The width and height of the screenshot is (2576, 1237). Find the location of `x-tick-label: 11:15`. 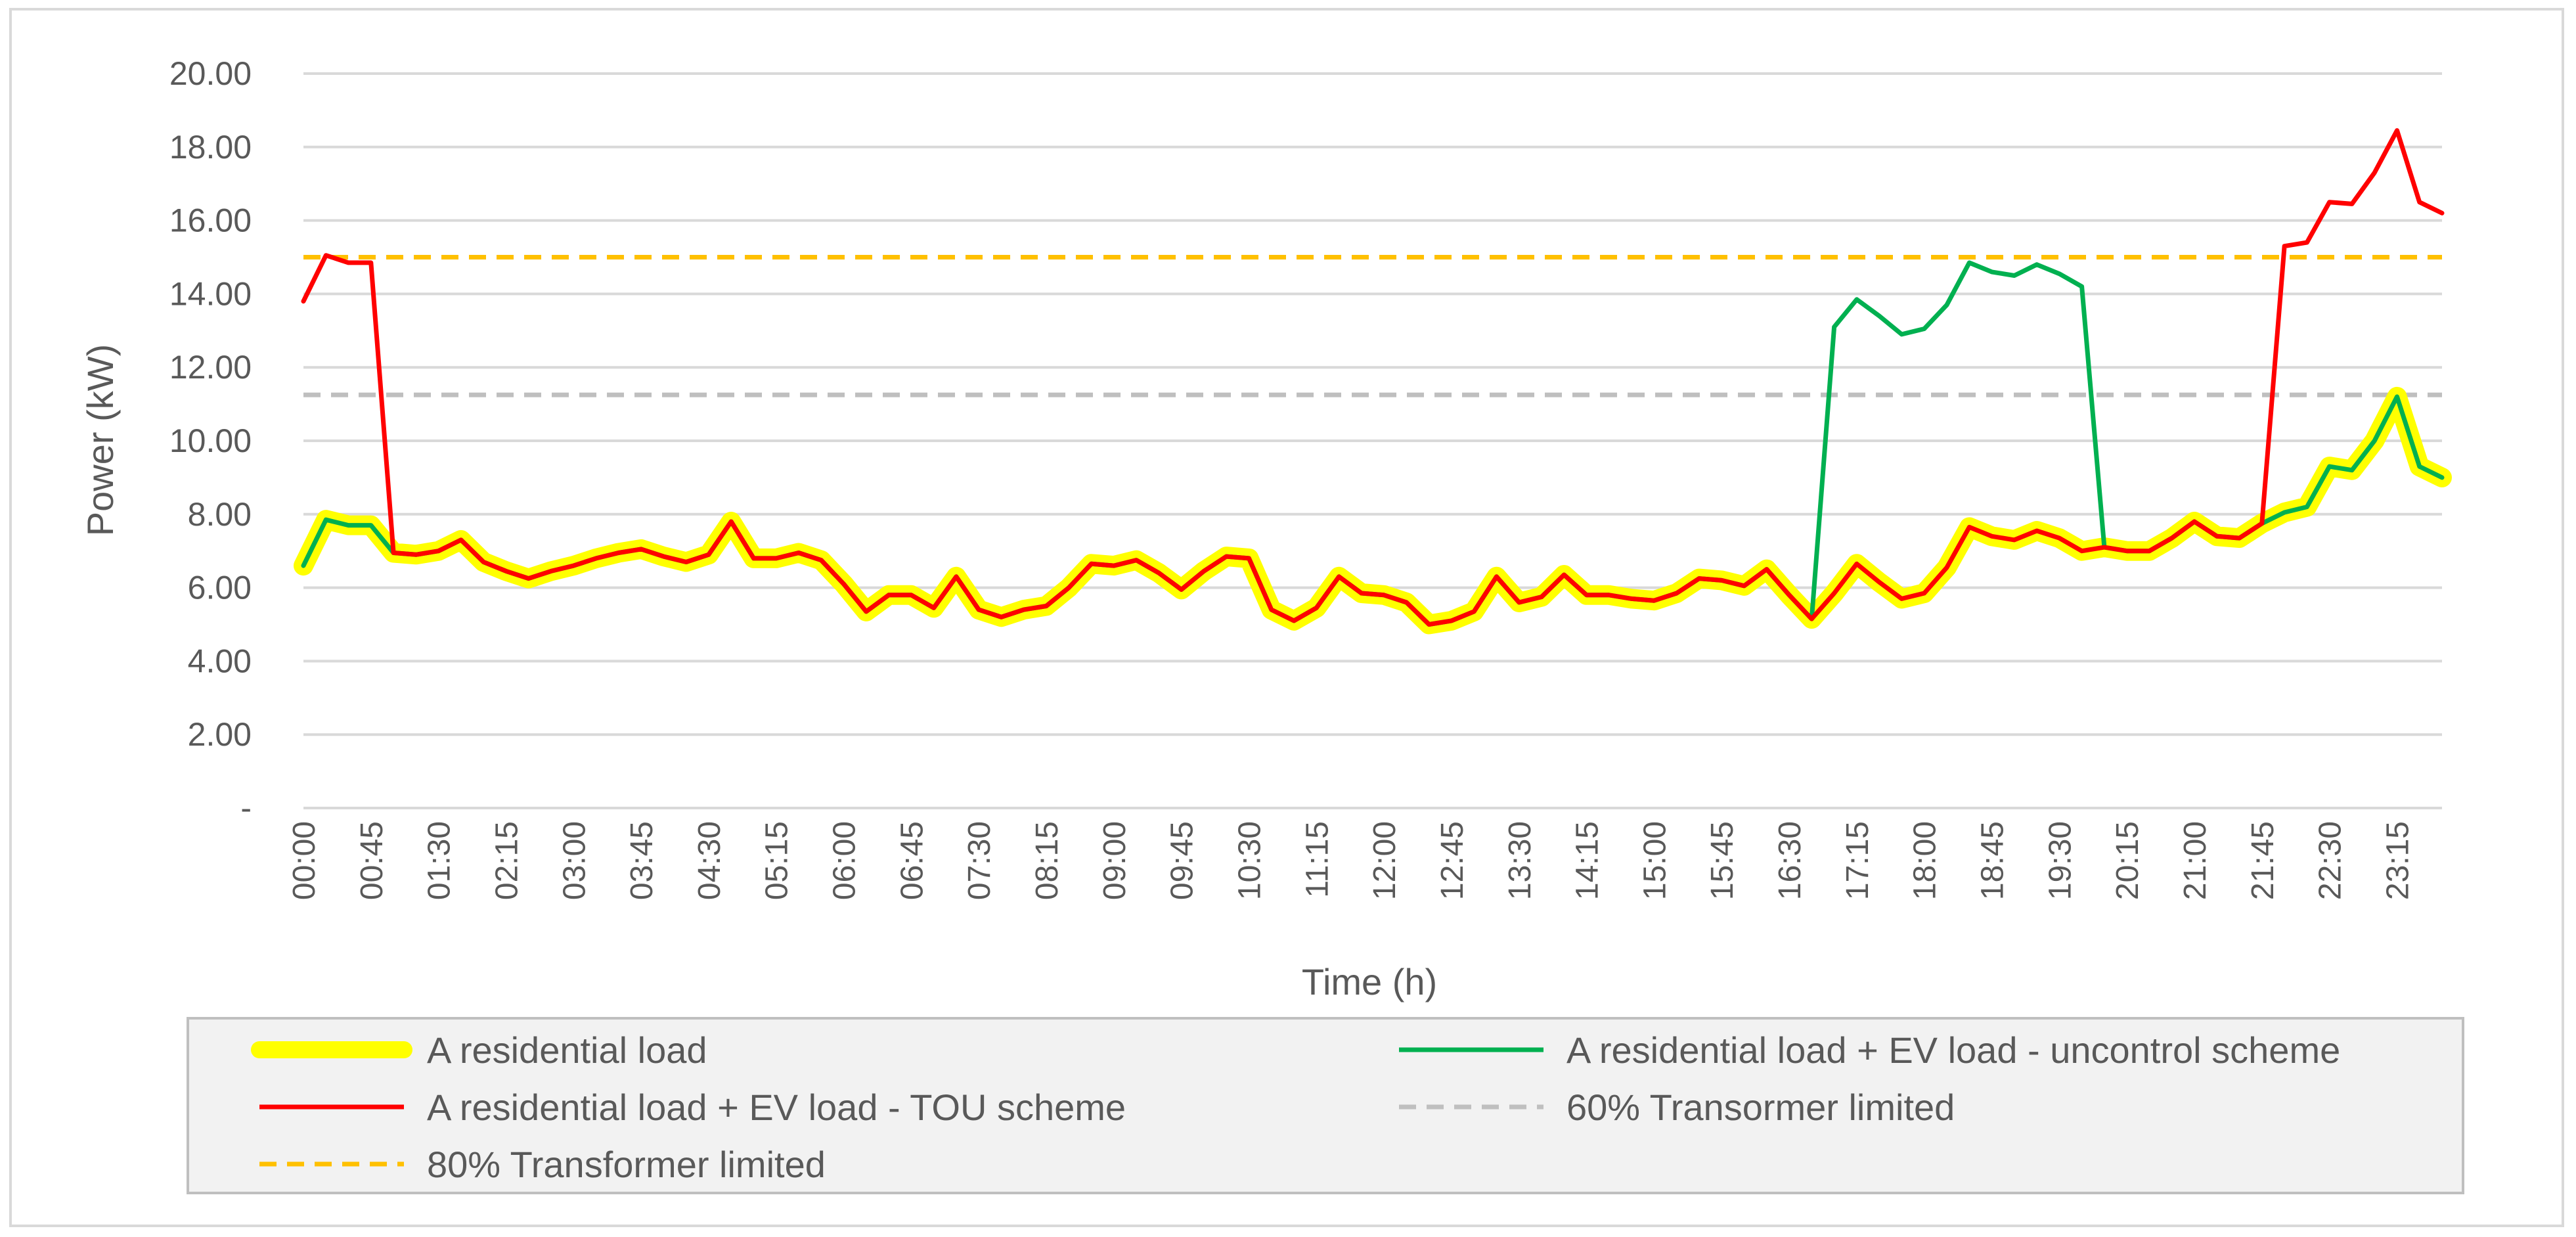

x-tick-label: 11:15 is located at coordinates (1317, 859).